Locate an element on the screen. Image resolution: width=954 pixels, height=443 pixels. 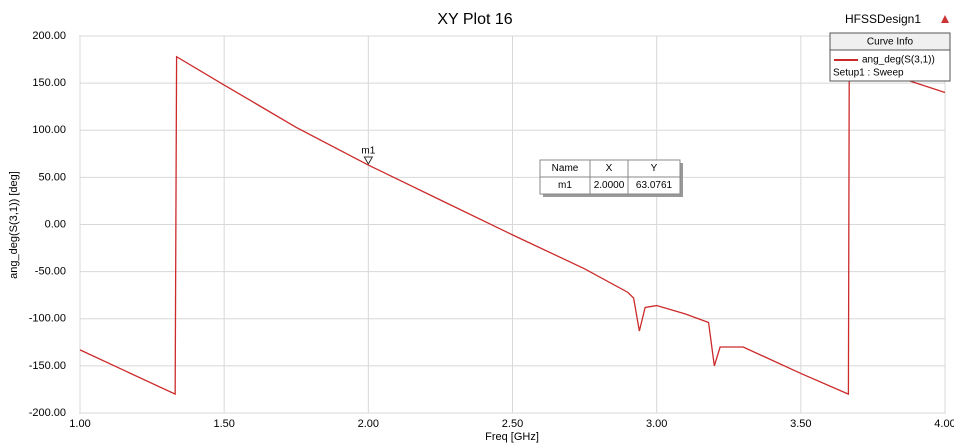
y-tick-label: -100.00 is located at coordinates (47, 319).